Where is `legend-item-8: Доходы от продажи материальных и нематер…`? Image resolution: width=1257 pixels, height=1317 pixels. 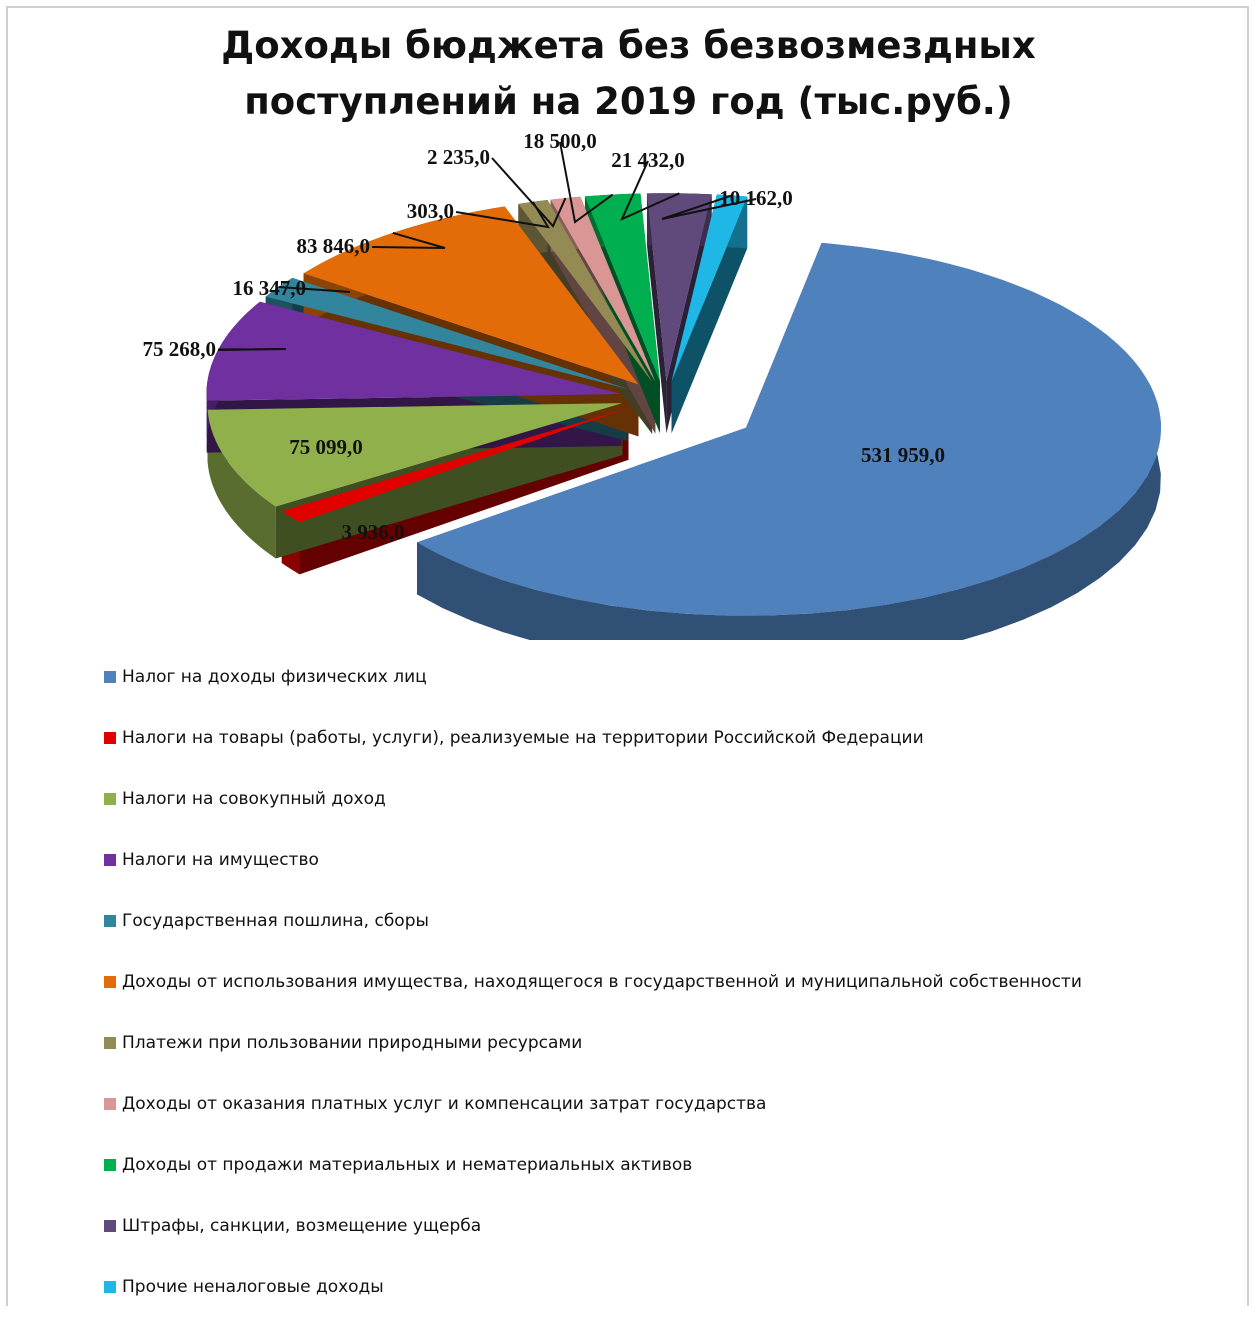
legend-item-8: Доходы от продажи материальных и нематер… is located at coordinates (669, 1164).